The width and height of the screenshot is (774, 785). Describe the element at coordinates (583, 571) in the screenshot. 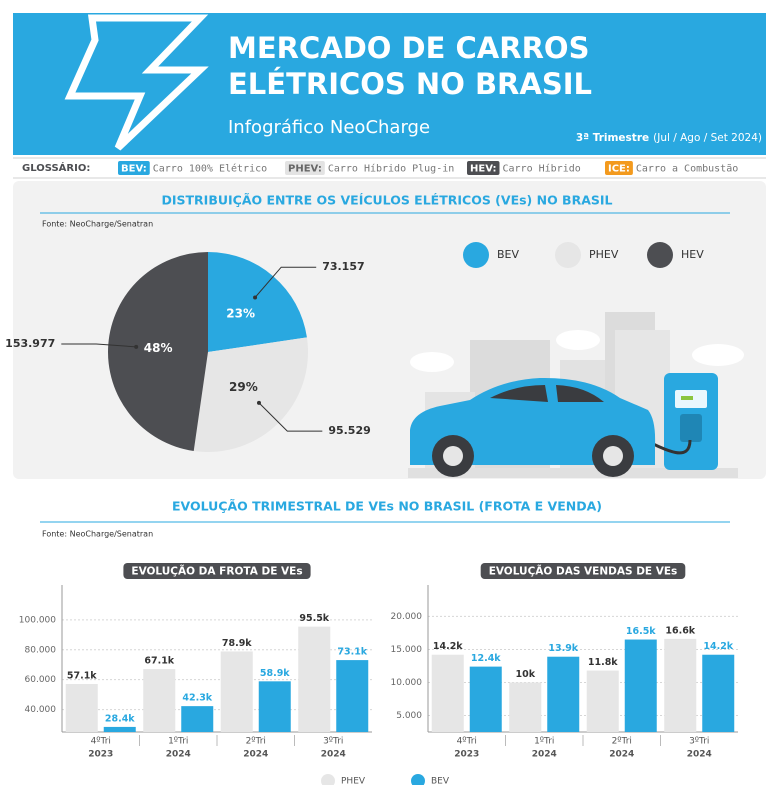

I see `chart-title: EVOLUÇÃO DAS VENDAS DE VEs` at that location.